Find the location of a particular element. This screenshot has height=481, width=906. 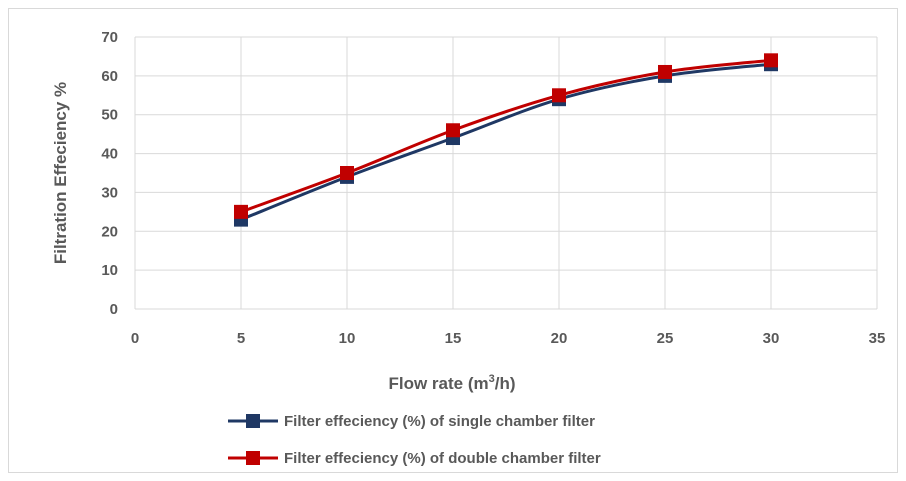

y-tick-label: 30 is located at coordinates (109, 192).